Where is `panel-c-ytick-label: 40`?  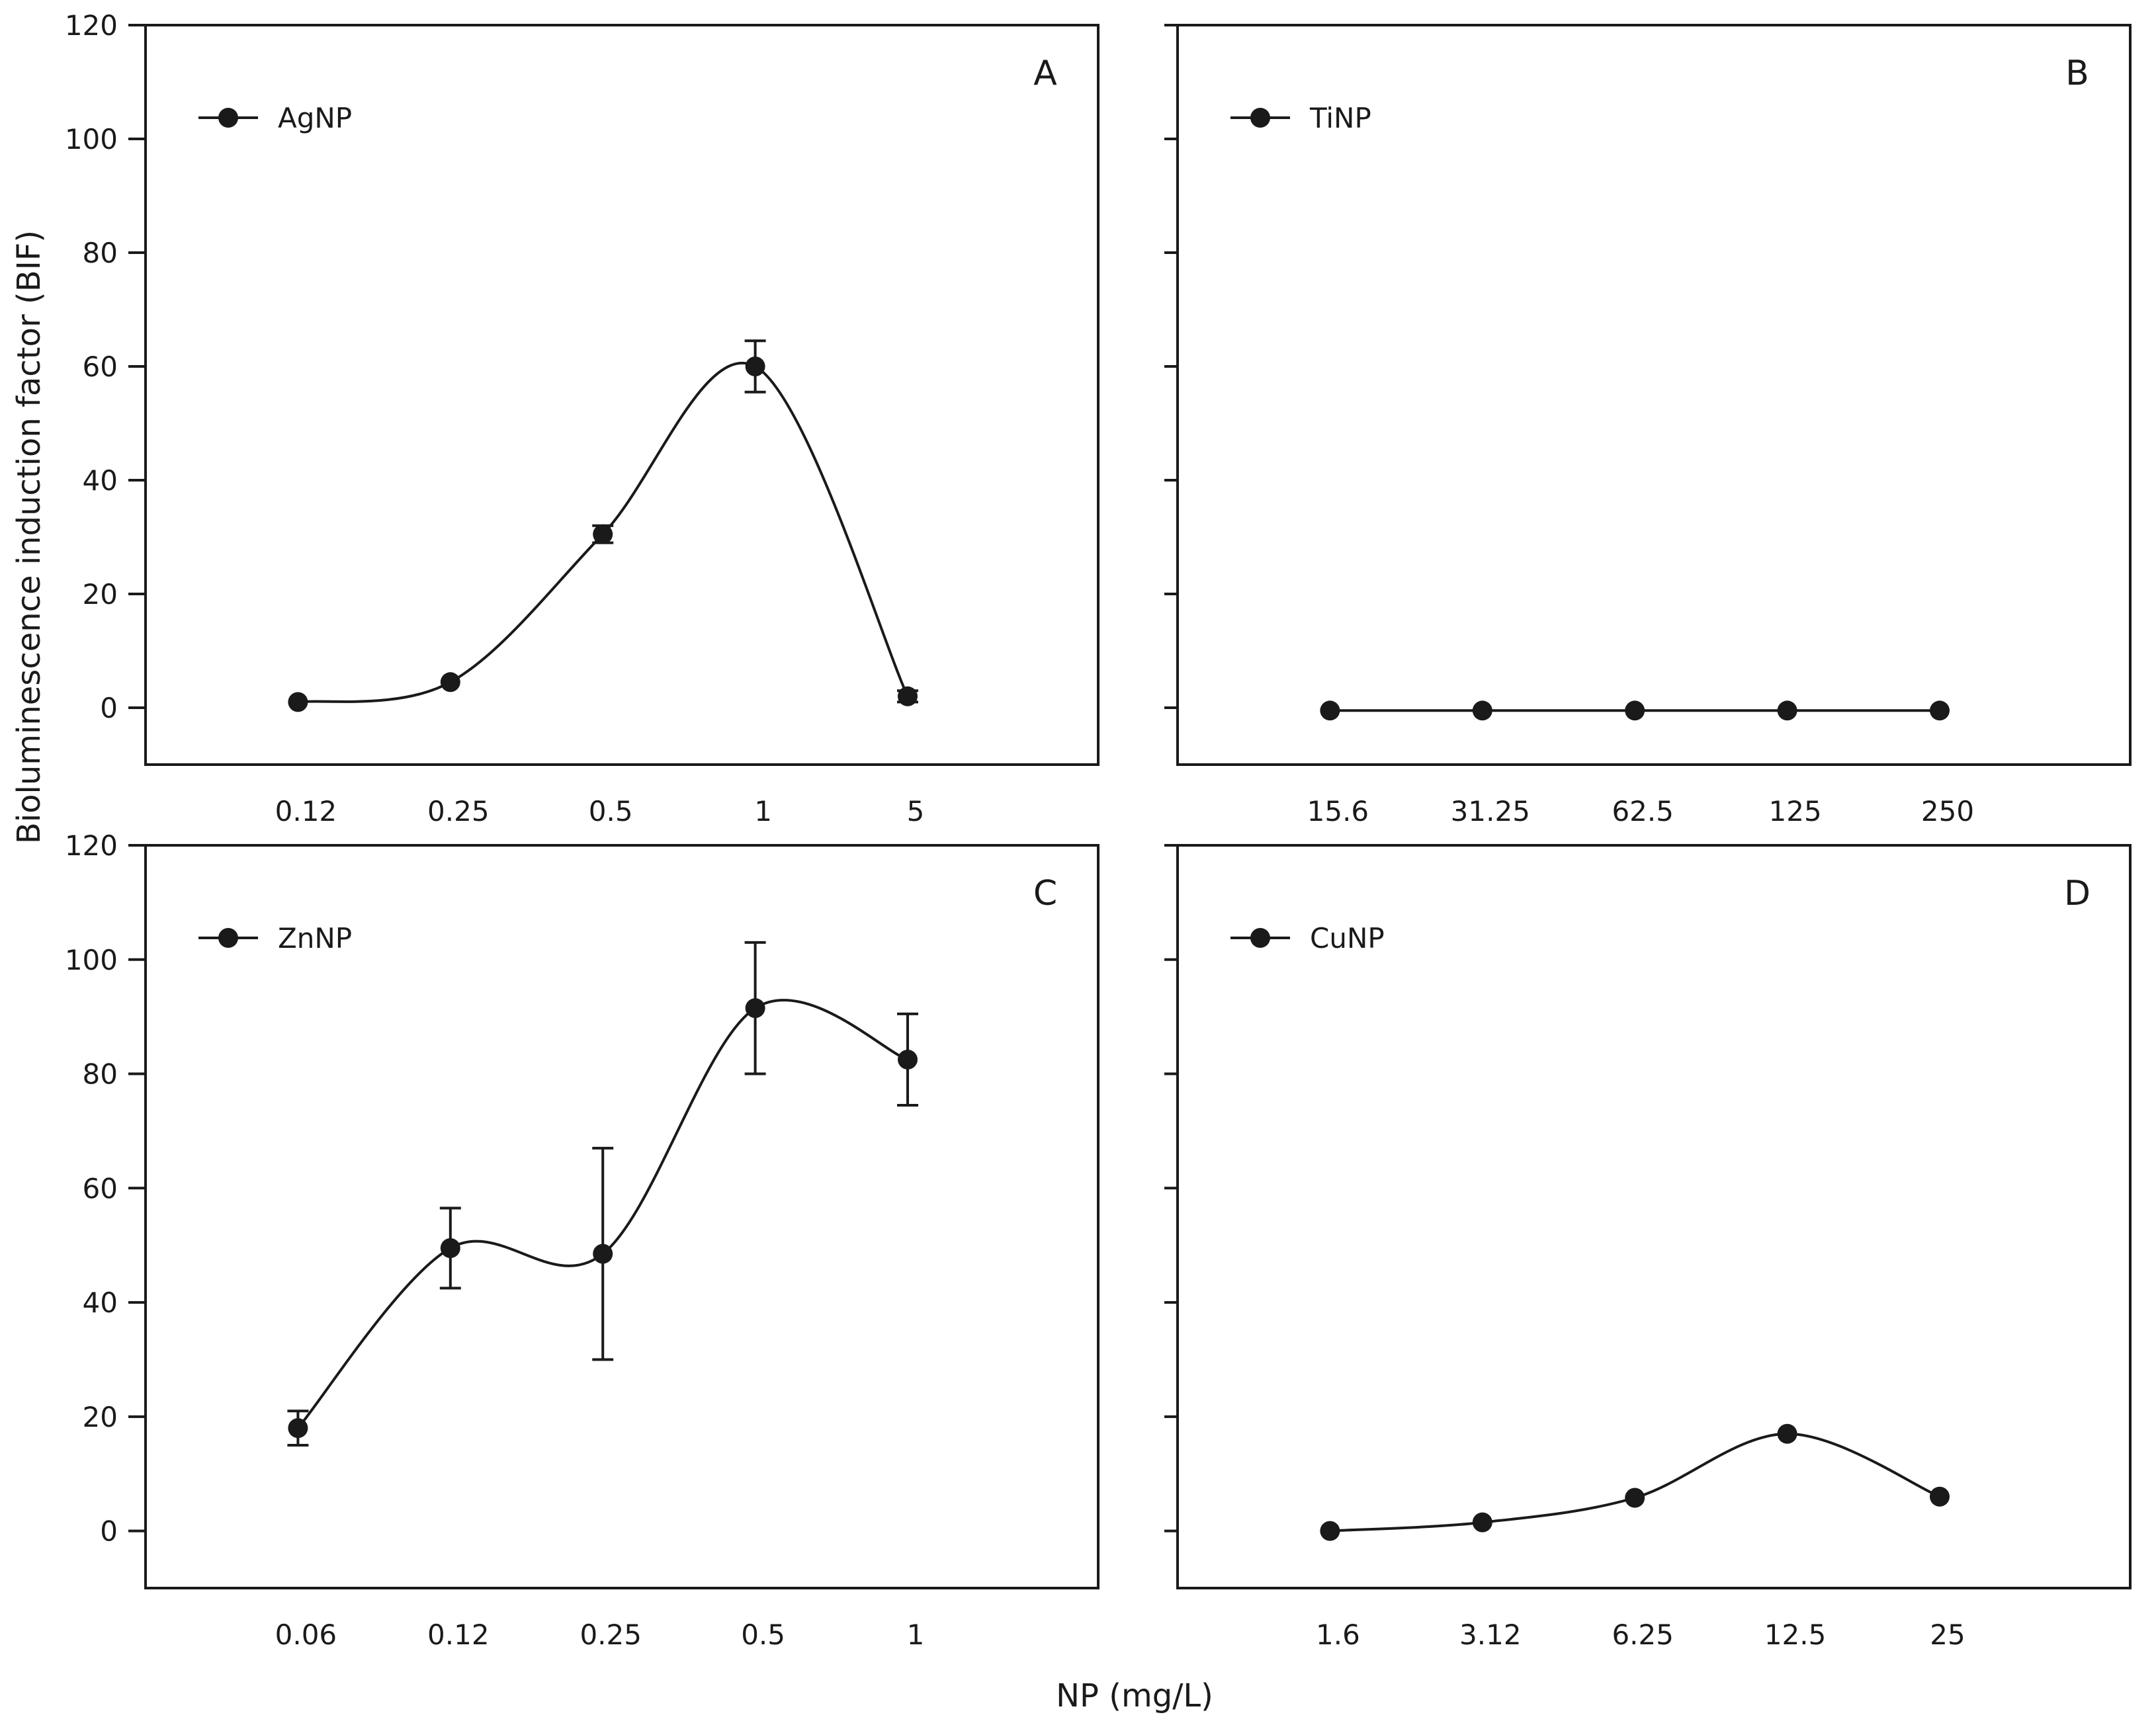
panel-c-ytick-label: 40 is located at coordinates (100, 1302).